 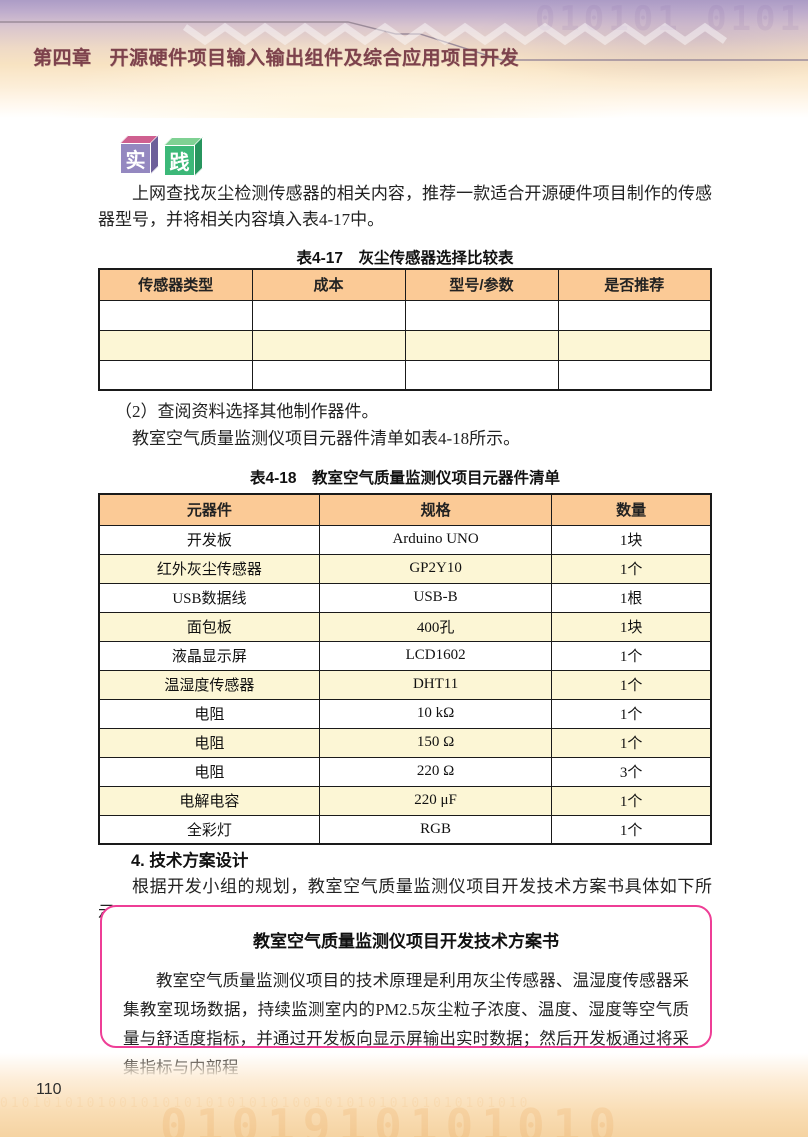 What do you see at coordinates (435, 626) in the screenshot?
I see `spec-cell: 400孔` at bounding box center [435, 626].